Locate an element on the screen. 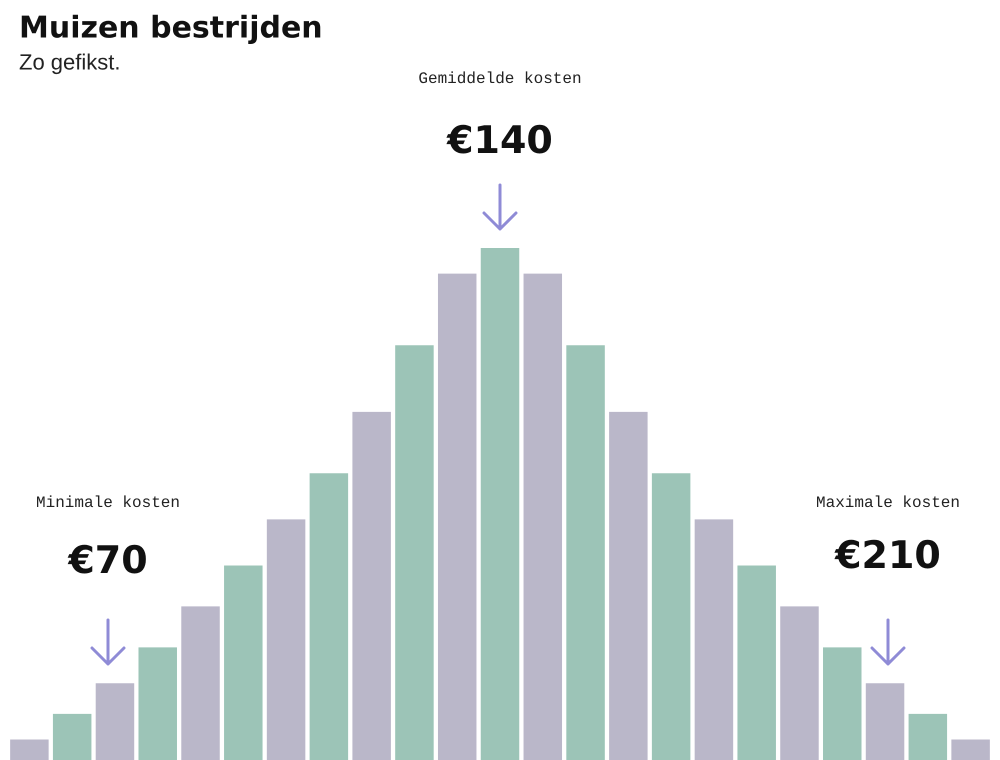  annotation: €70 is located at coordinates (107, 560).